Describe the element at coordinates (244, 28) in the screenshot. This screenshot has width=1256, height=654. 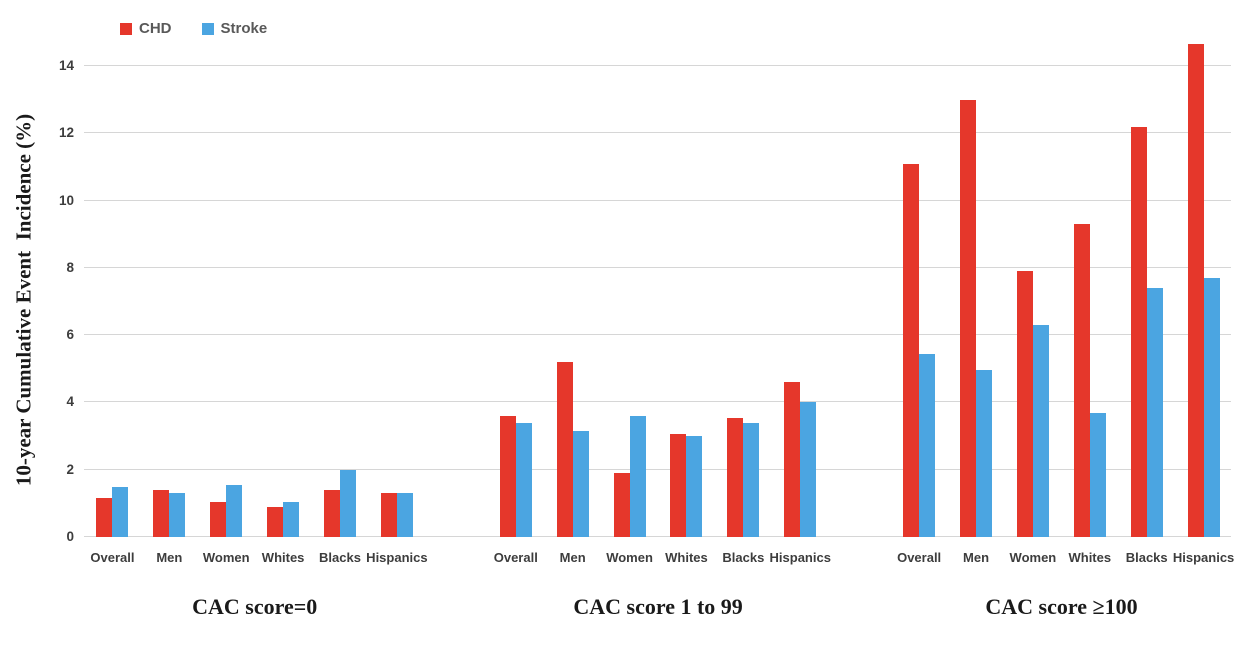
I see `legend-label-stroke: Stroke` at that location.